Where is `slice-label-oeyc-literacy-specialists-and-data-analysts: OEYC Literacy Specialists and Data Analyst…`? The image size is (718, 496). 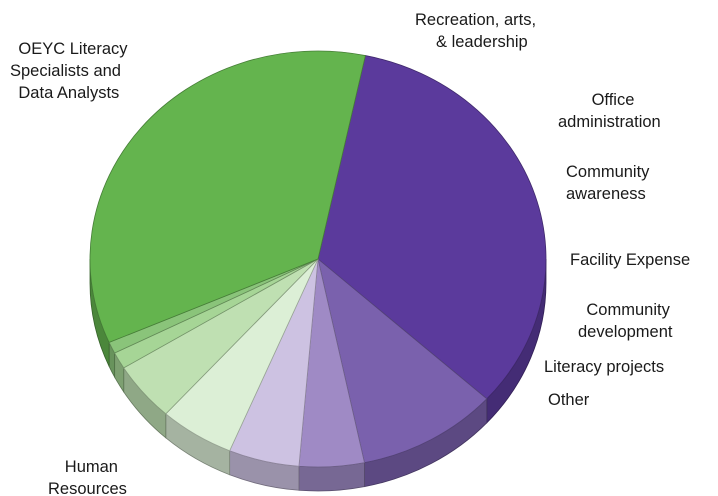
slice-label-oeyc-literacy-specialists-and-data-analysts: OEYC Literacy Specialists and Data Analyst… is located at coordinates (69, 71).